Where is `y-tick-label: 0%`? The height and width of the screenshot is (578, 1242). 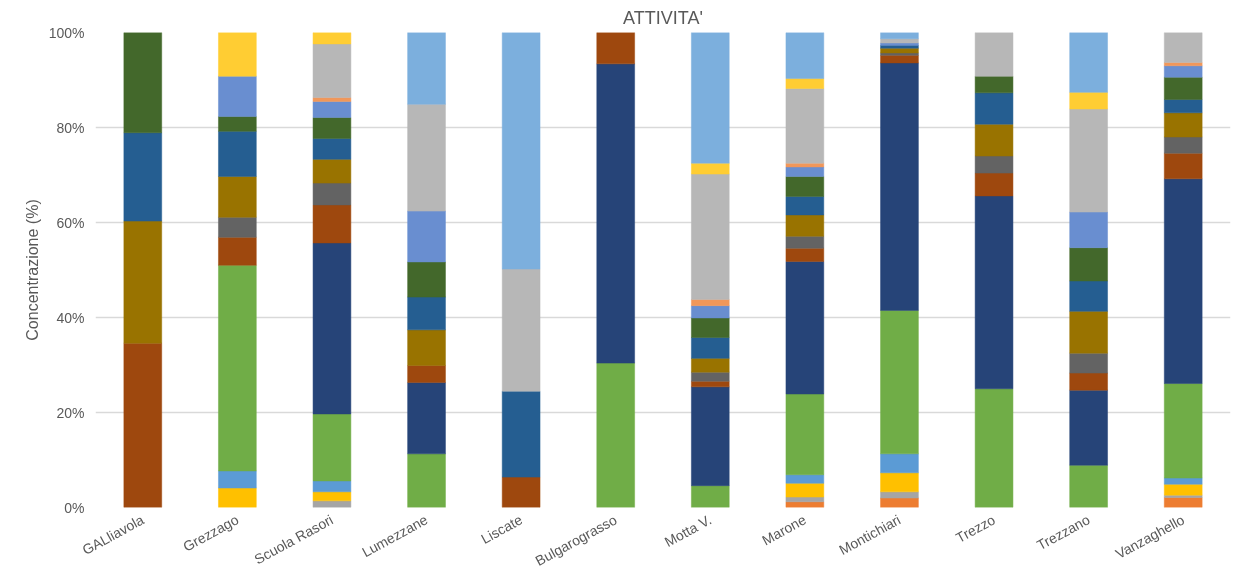 y-tick-label: 0% is located at coordinates (74, 507).